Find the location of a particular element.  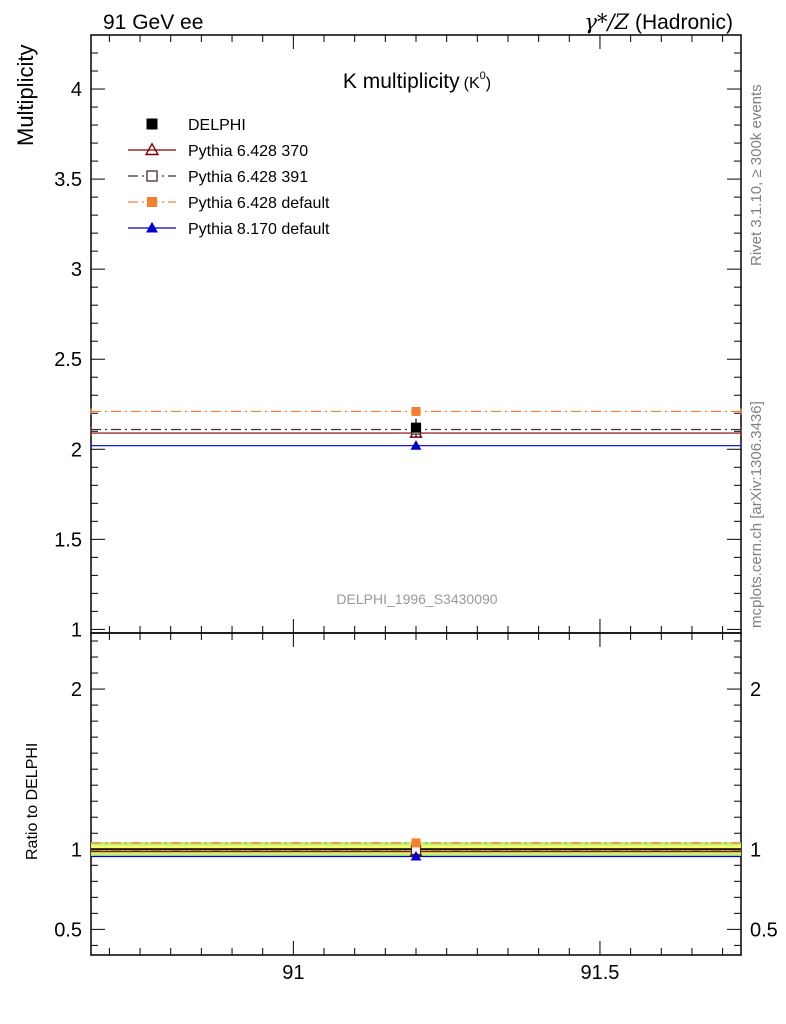

process-label: γ*/Z (Hadronic) is located at coordinates (658, 22).